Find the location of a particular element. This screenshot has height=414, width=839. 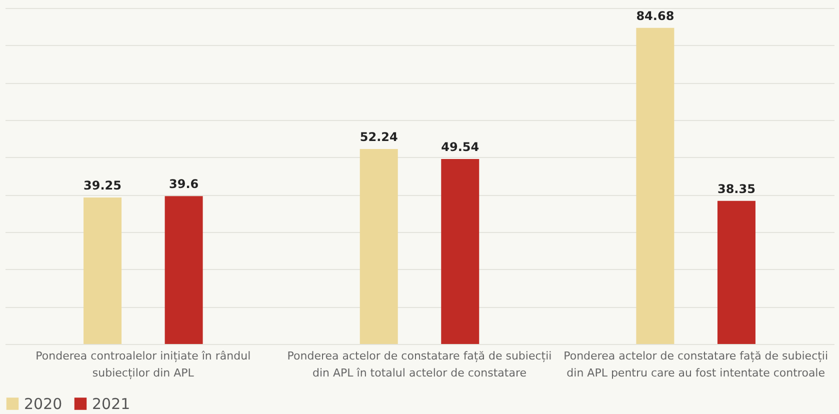

legend-label: 2021 is located at coordinates (111, 403).